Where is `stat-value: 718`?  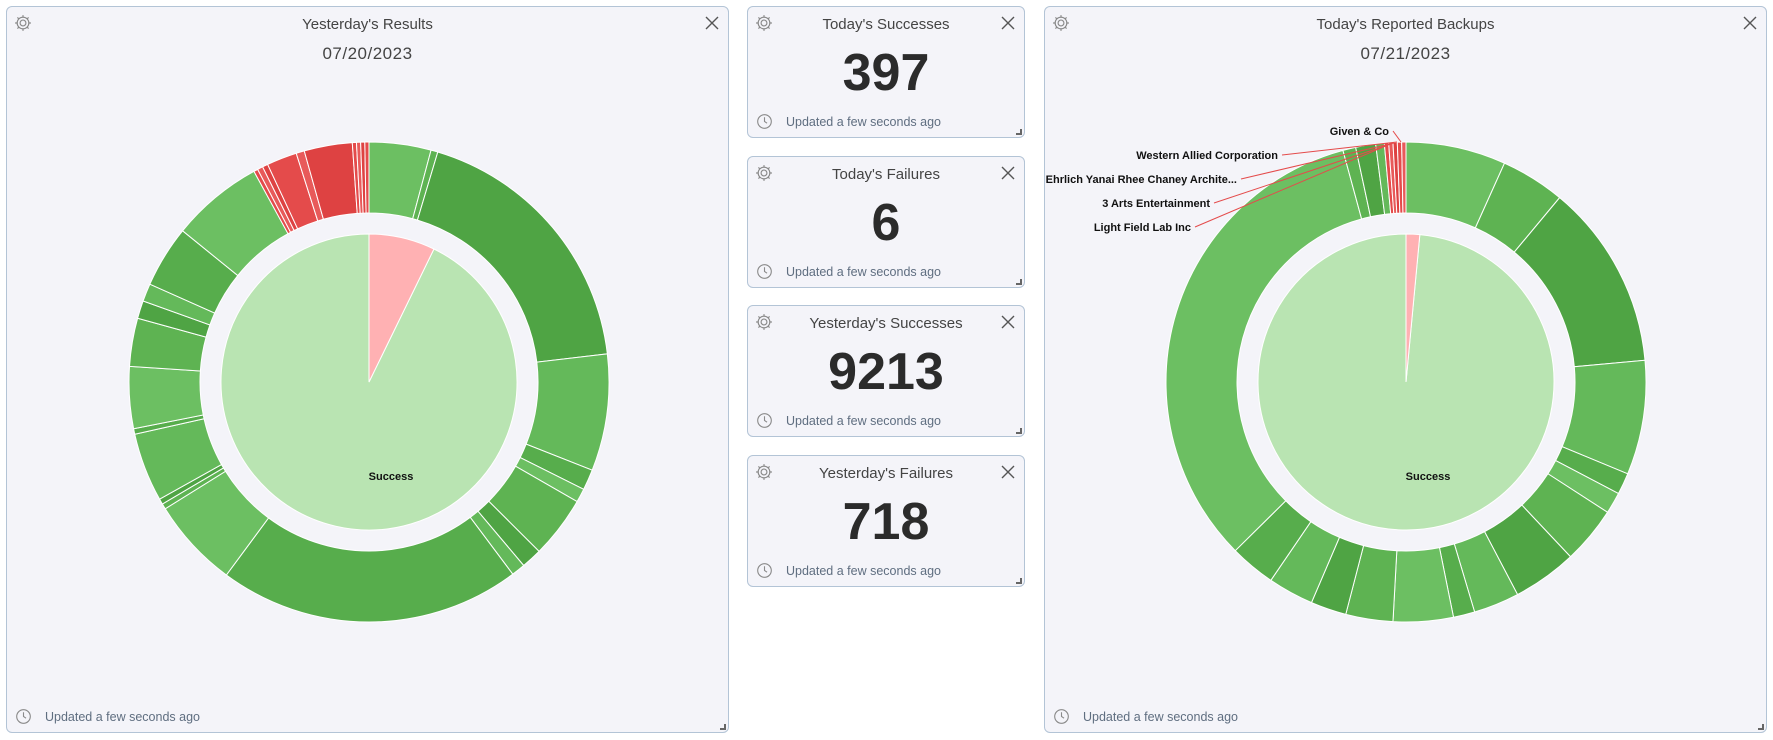
stat-value: 718 is located at coordinates (886, 522).